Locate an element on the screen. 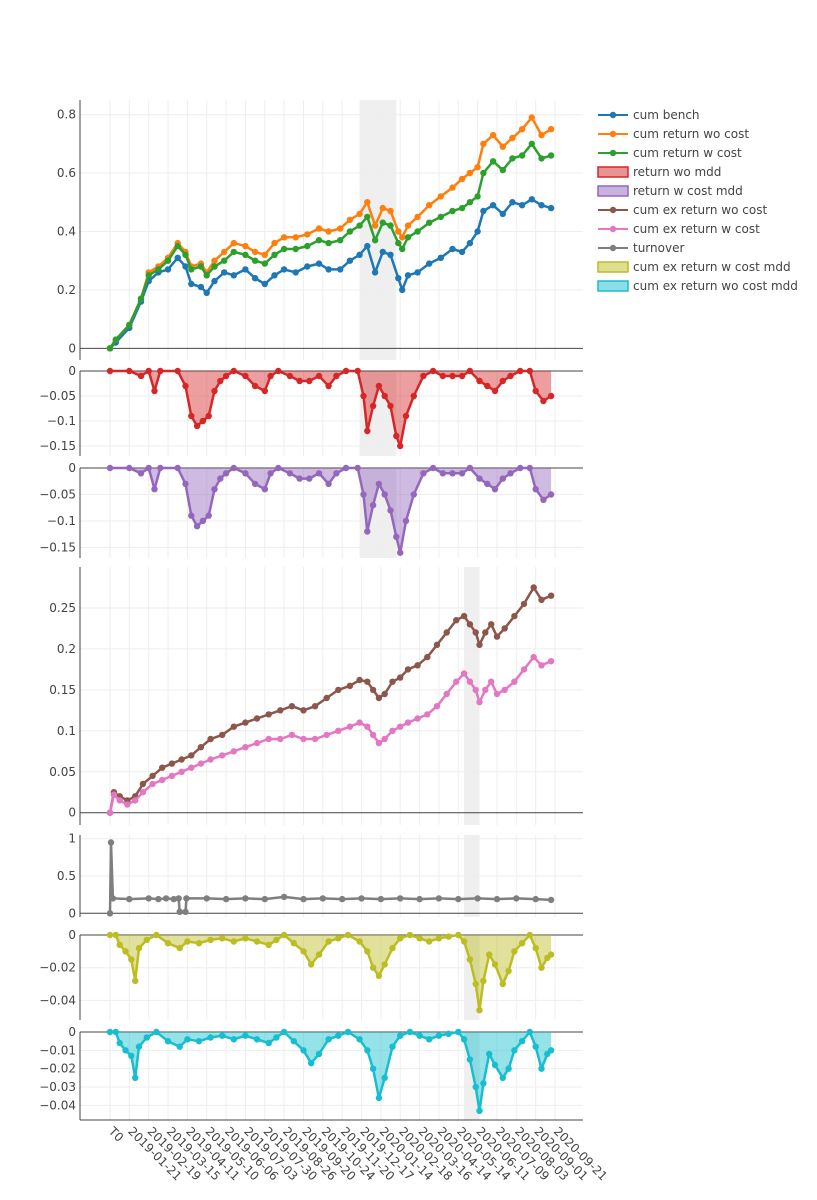 The image size is (817, 1200). legend-item: cum ex return w cost is located at coordinates (679, 229).